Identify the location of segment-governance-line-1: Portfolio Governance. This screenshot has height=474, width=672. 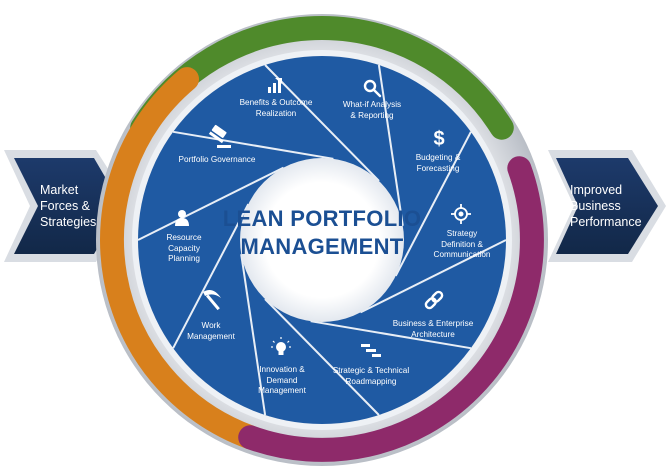
(217, 159).